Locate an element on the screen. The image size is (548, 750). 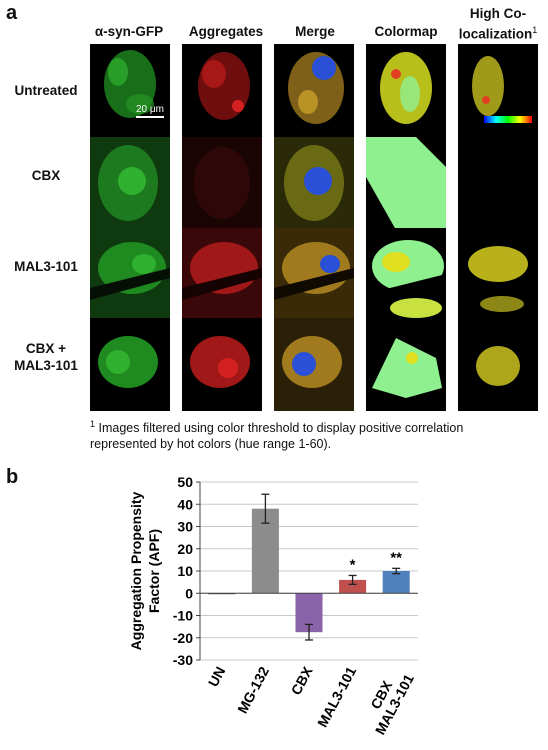
x-tick-label: MAL3-101 is located at coordinates (336, 697).